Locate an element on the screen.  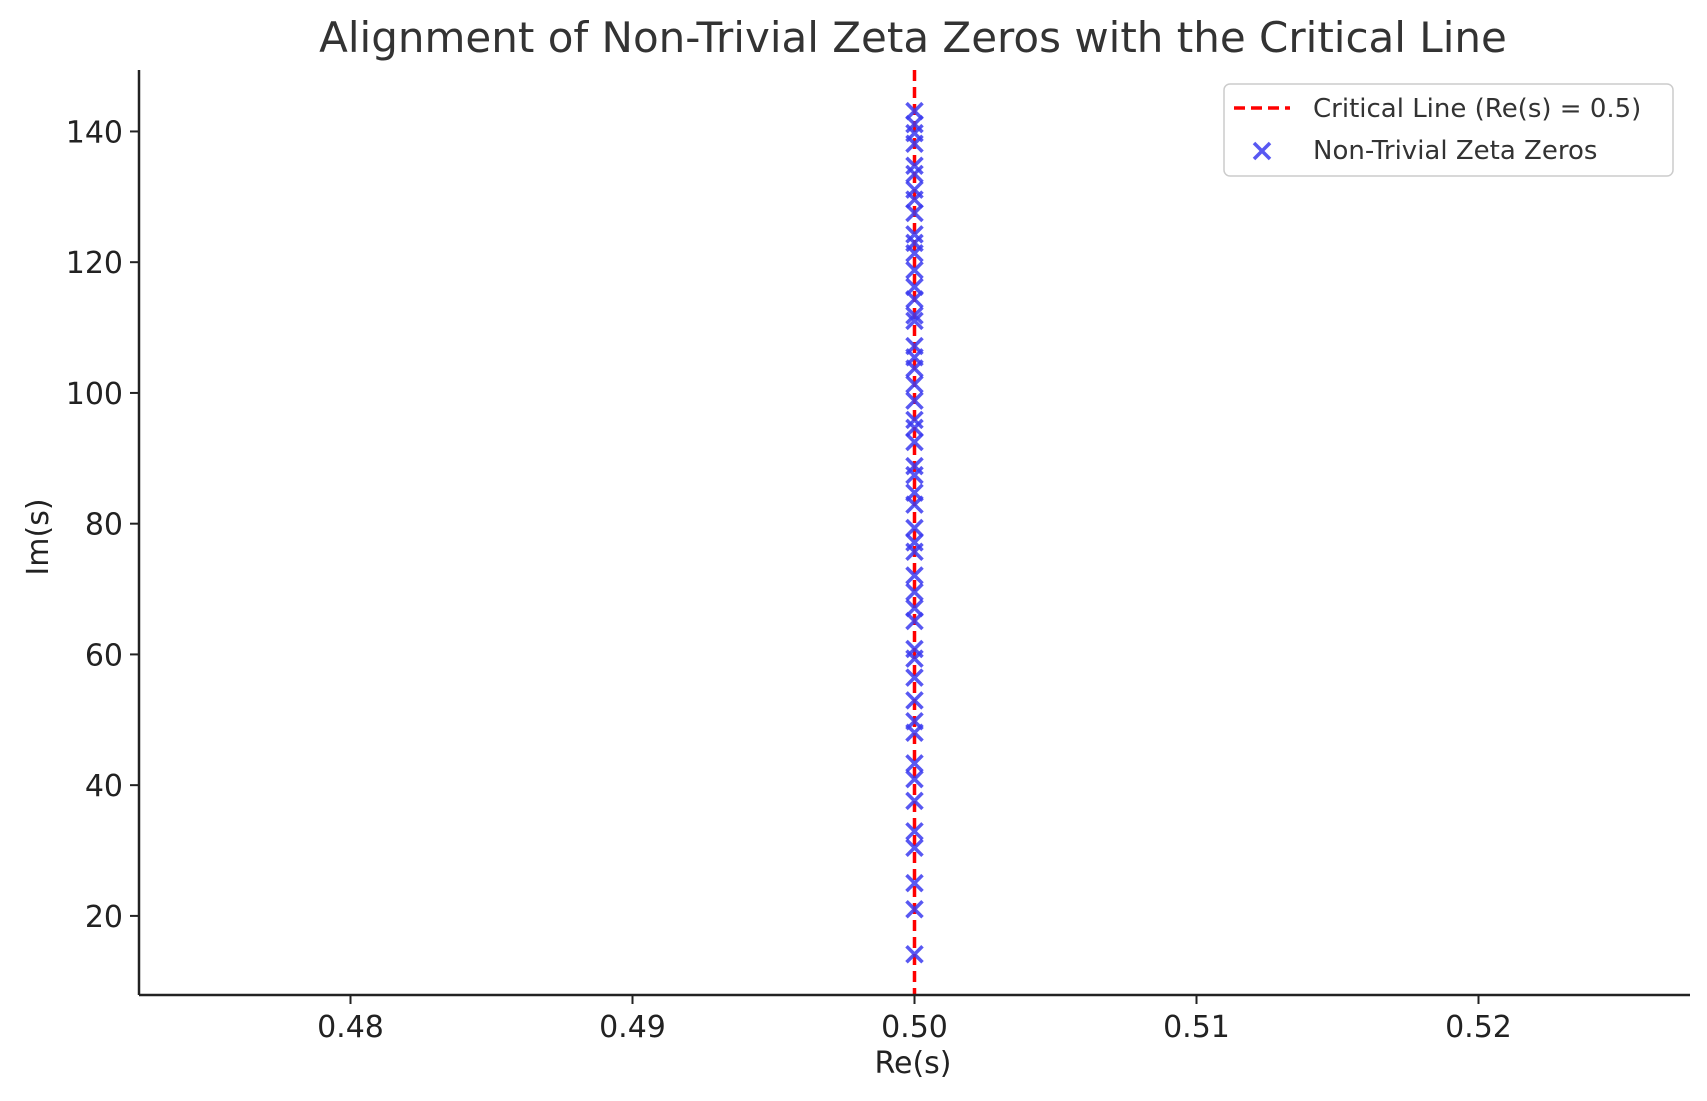
legend-zeros-label: Non-Trivial Zeta Zeros is located at coordinates (1455, 151).